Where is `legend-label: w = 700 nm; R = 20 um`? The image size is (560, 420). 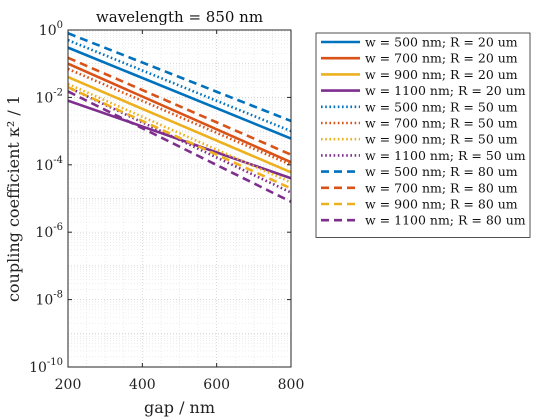 legend-label: w = 700 nm; R = 20 um is located at coordinates (441, 58).